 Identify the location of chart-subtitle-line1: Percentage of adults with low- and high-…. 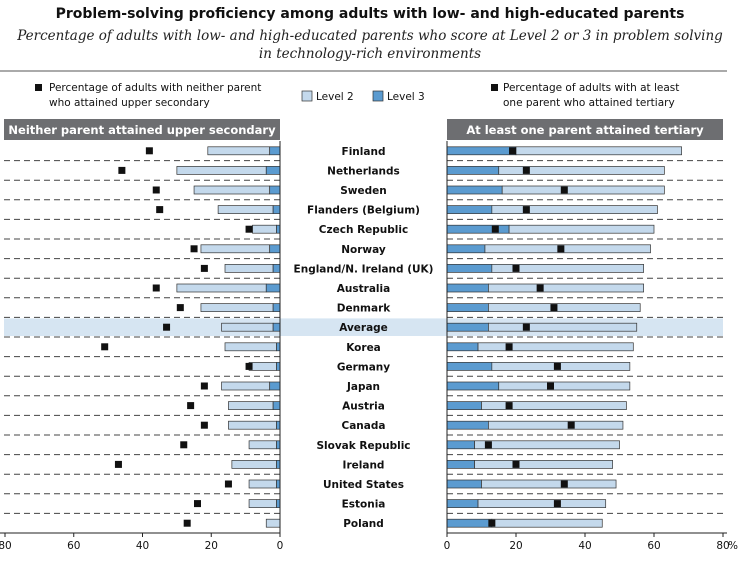
(369, 36).